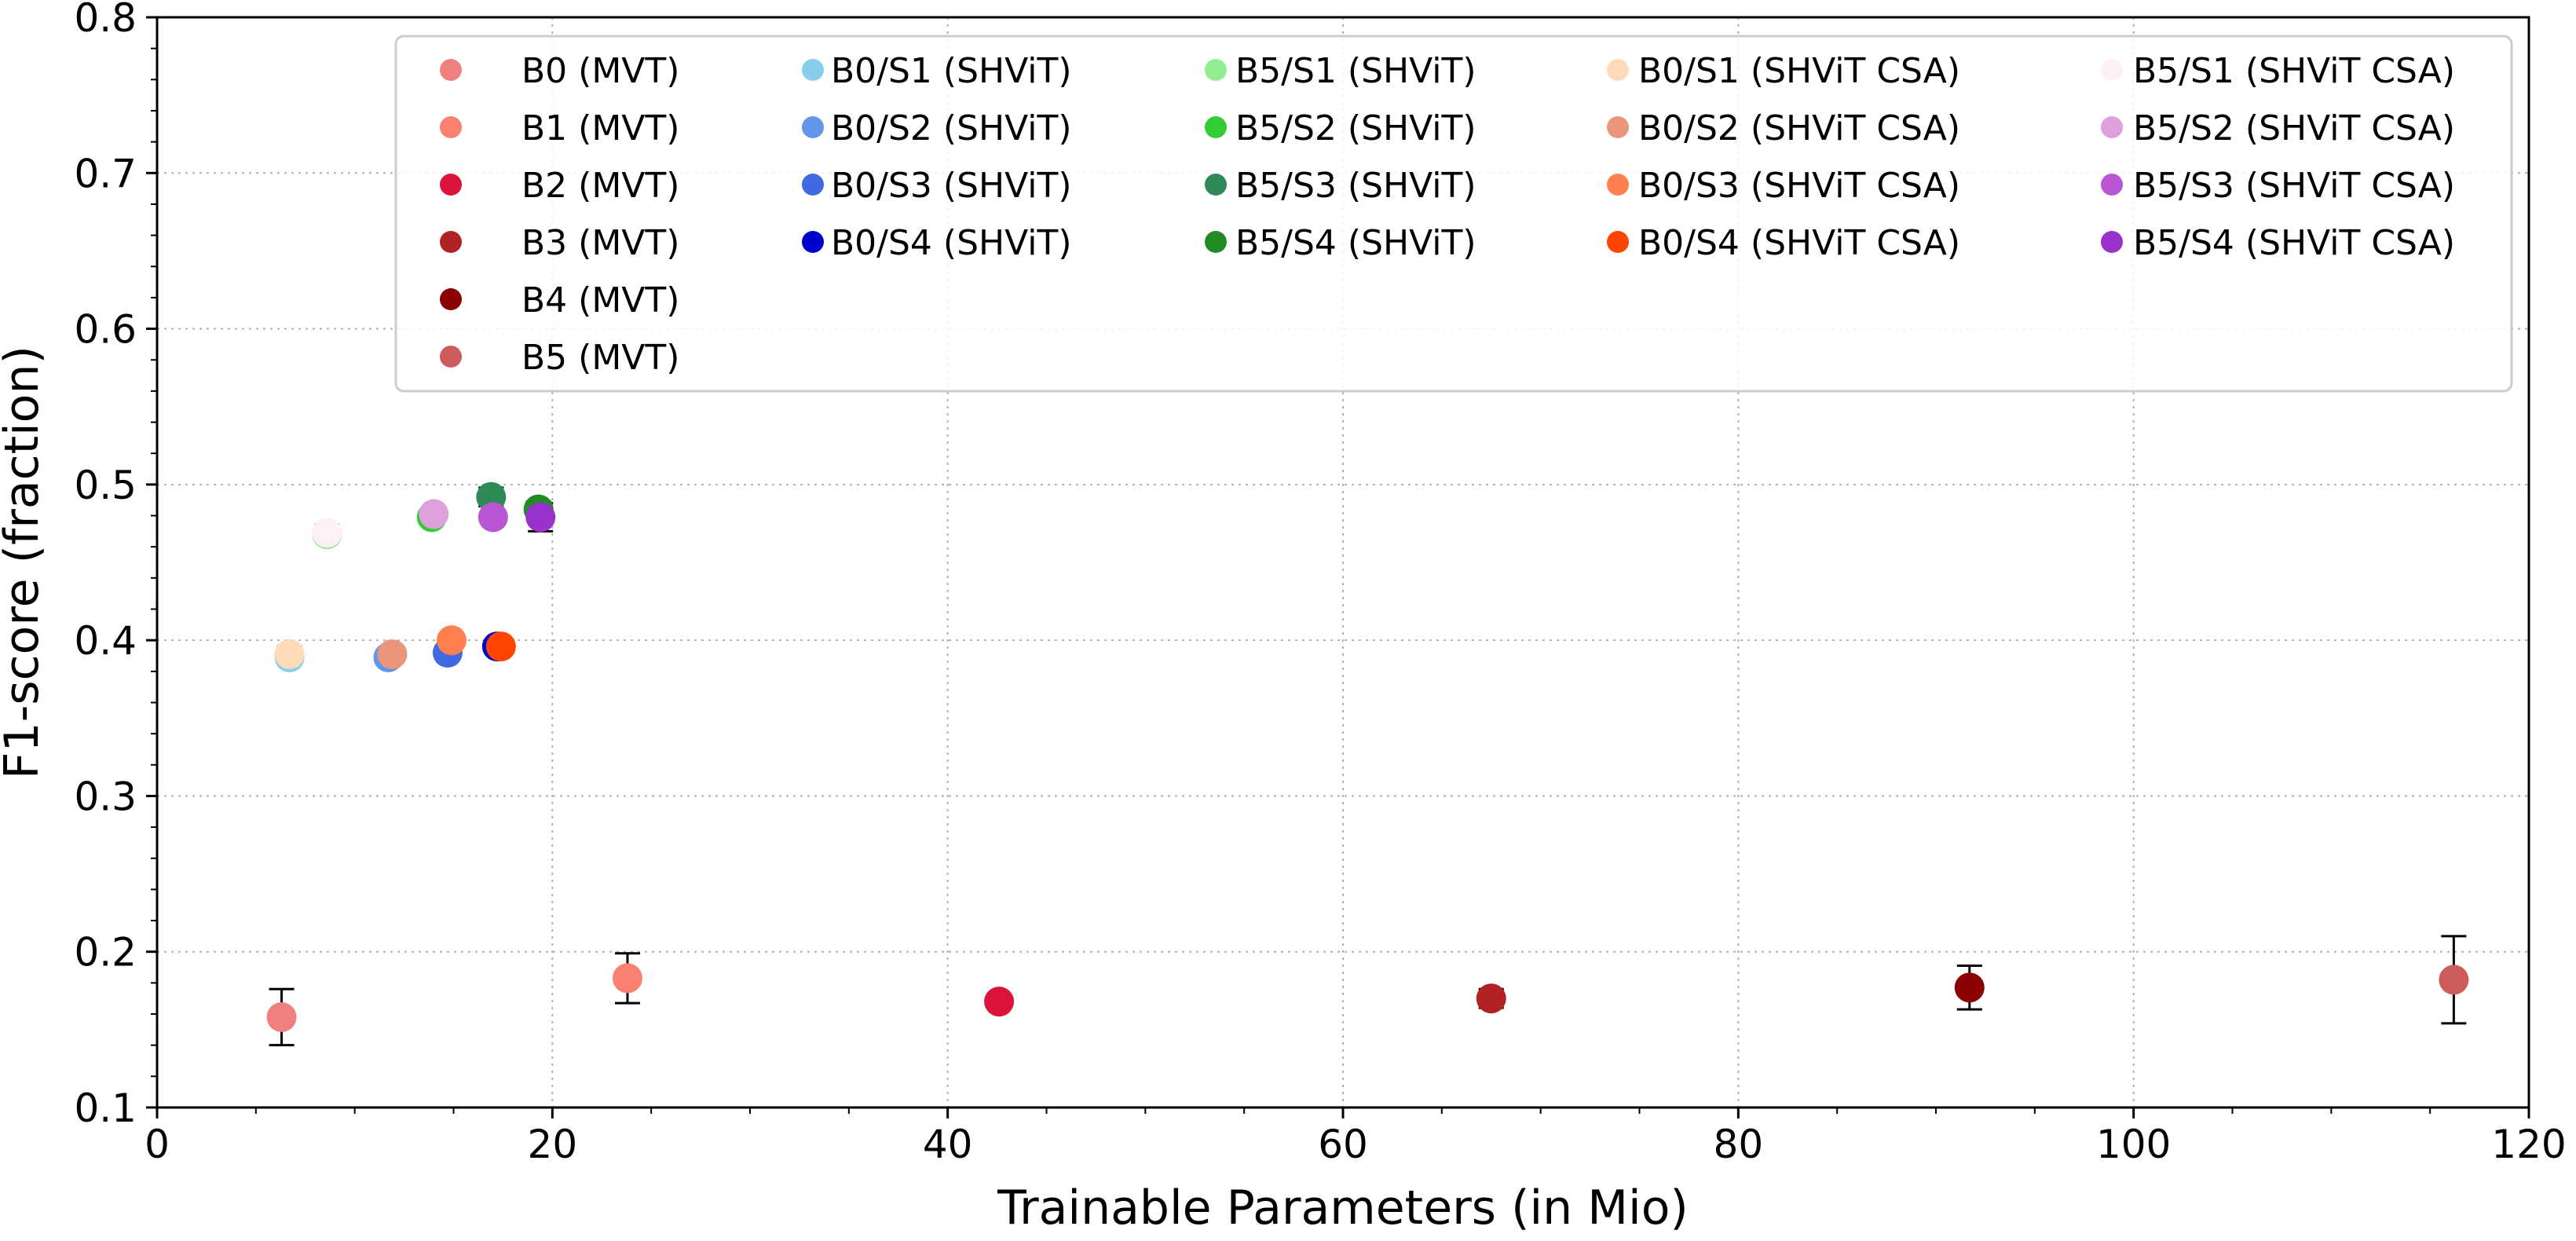 This screenshot has height=1241, width=2576. Describe the element at coordinates (951, 186) in the screenshot. I see `legend-label: B0/S3 (SHViT)` at that location.